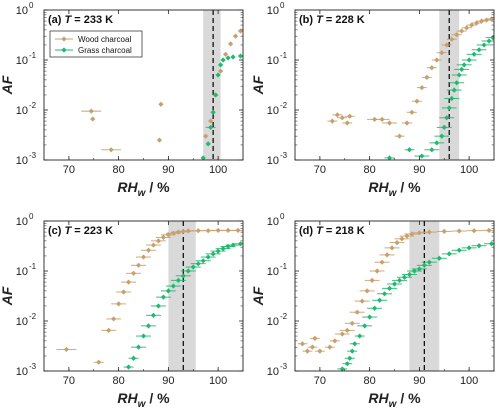 This screenshot has width=500, height=414. Describe the element at coordinates (80, 231) in the screenshot. I see `panel-label: (c) T = 223 K` at that location.